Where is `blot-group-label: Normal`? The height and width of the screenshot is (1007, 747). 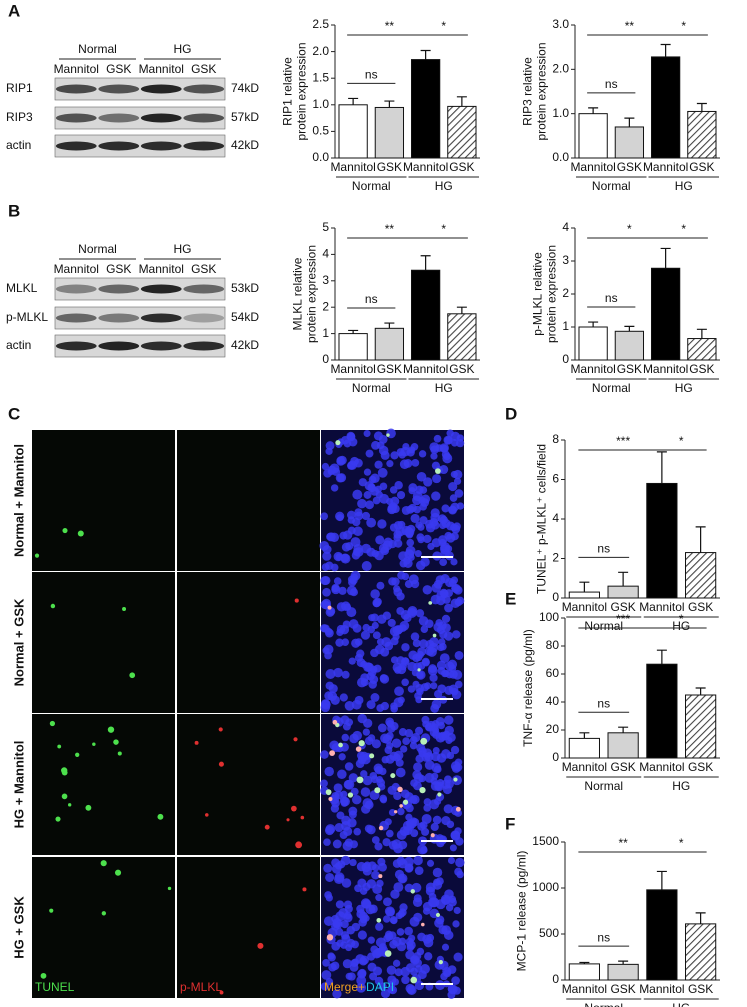
blot-group-label: Normal is located at coordinates (97, 249).